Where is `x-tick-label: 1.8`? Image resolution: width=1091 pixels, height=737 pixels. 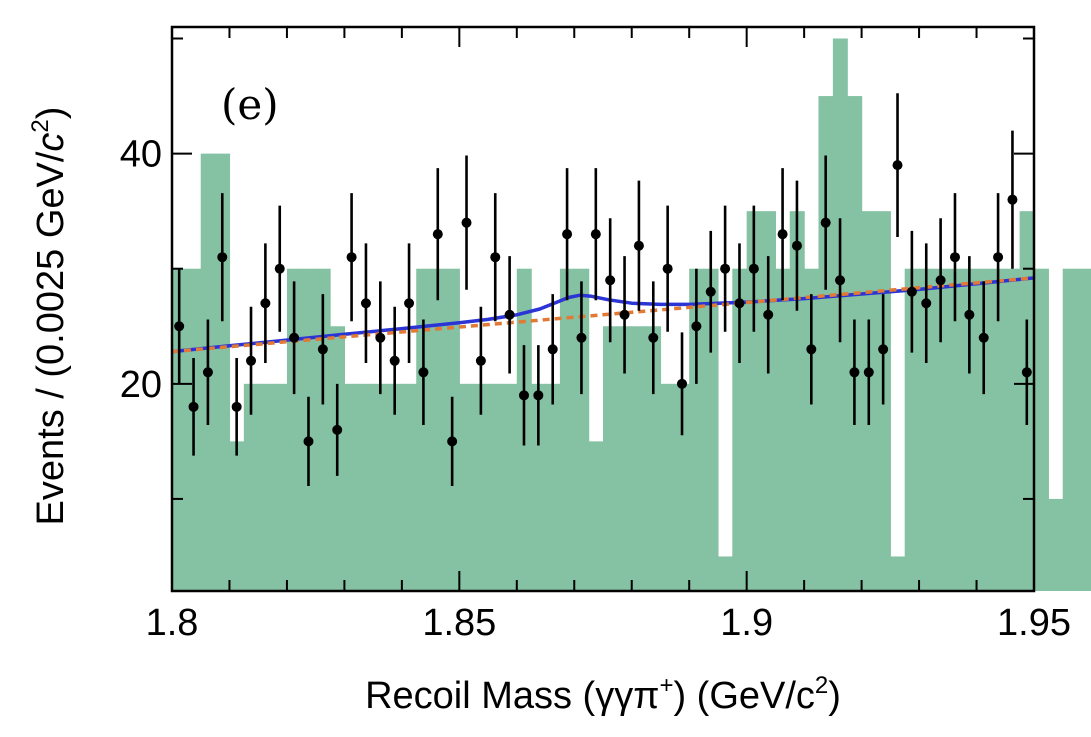 x-tick-label: 1.8 is located at coordinates (172, 623).